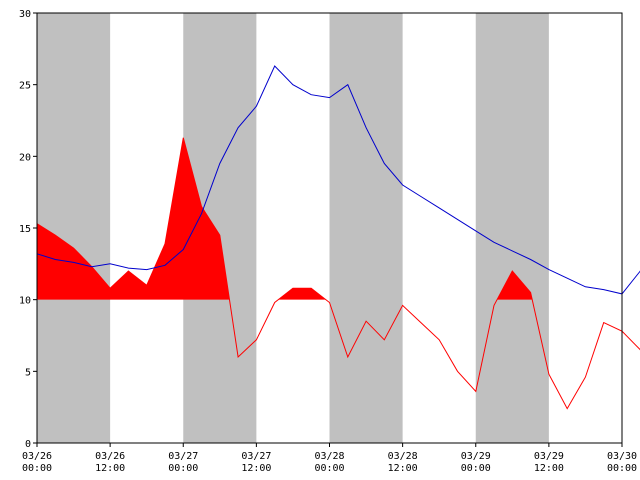 The width and height of the screenshot is (640, 480). What do you see at coordinates (25, 229) in the screenshot?
I see `y-tick-label: 15` at bounding box center [25, 229].